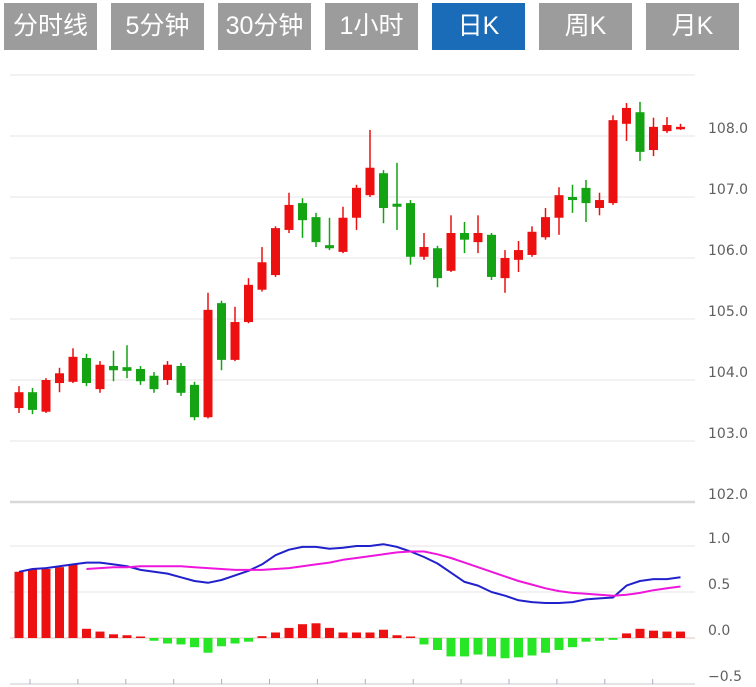 The height and width of the screenshot is (687, 756). I want to click on macd-axis-label: 0.5, so click(719, 585).